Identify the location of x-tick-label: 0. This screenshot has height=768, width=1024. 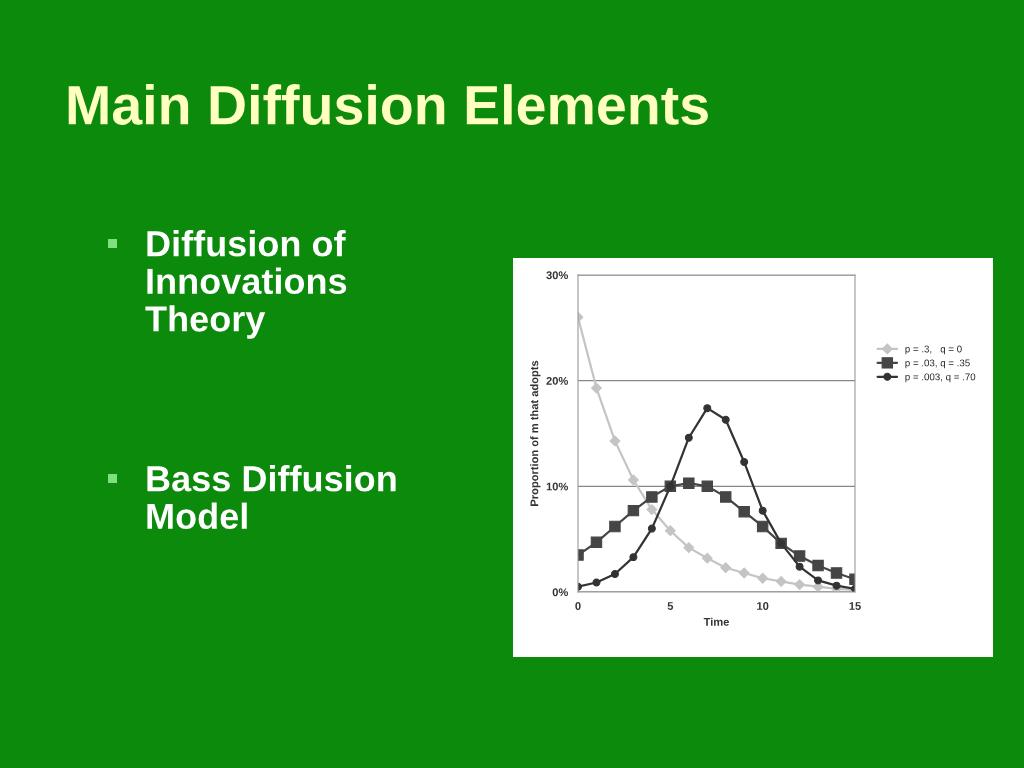
(578, 606).